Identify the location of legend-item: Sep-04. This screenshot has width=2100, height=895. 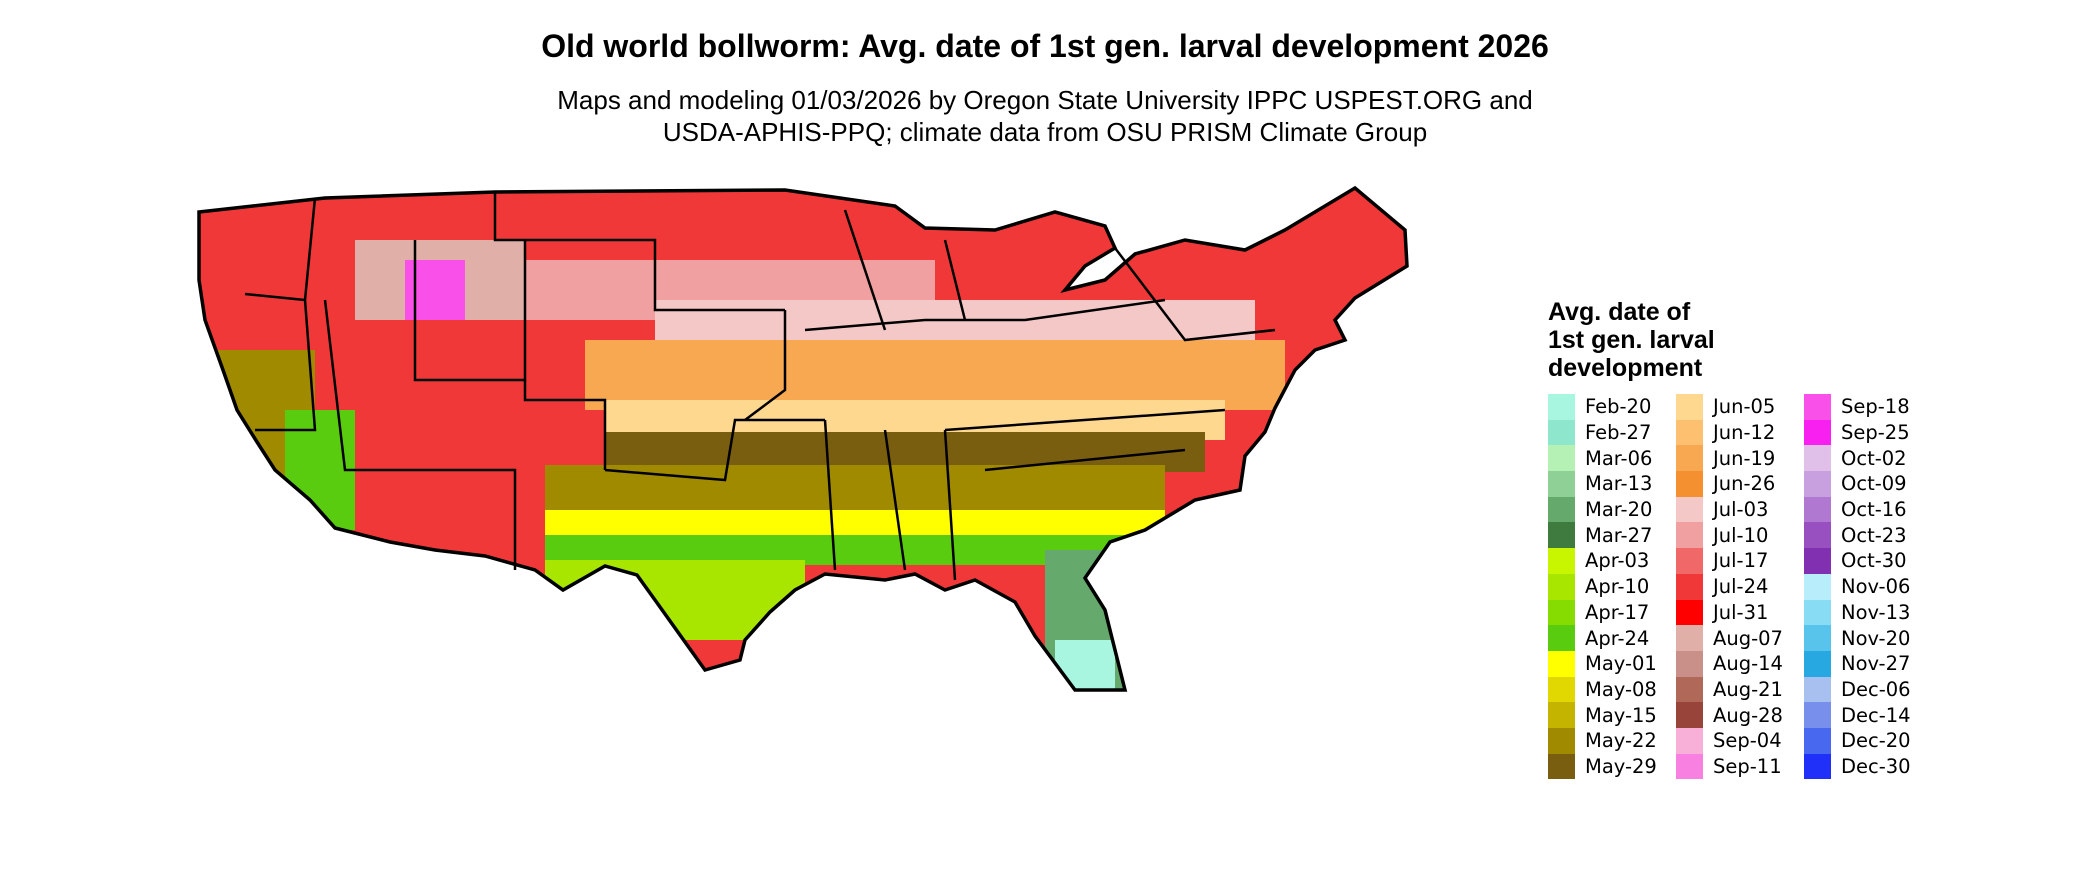
(1740, 740).